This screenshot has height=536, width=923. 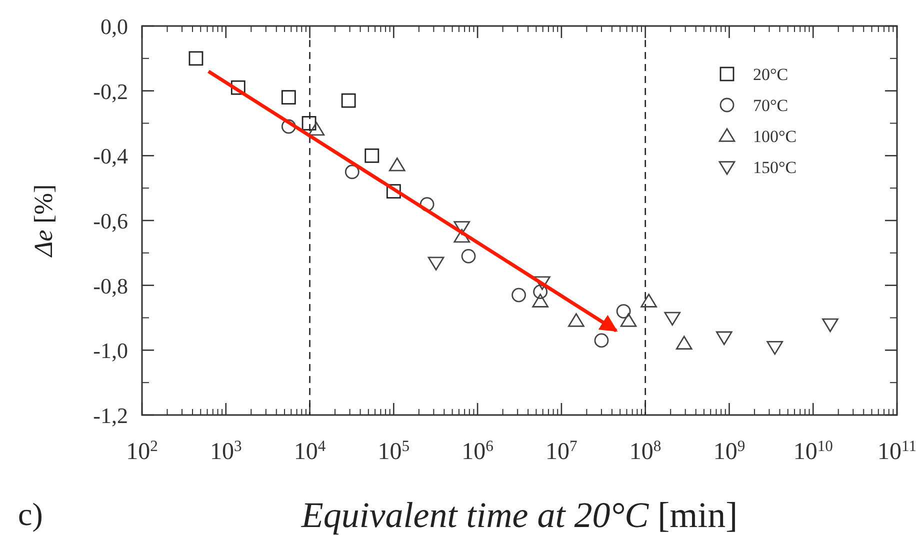 I want to click on y-tick-label: -1,0, so click(x=110, y=351).